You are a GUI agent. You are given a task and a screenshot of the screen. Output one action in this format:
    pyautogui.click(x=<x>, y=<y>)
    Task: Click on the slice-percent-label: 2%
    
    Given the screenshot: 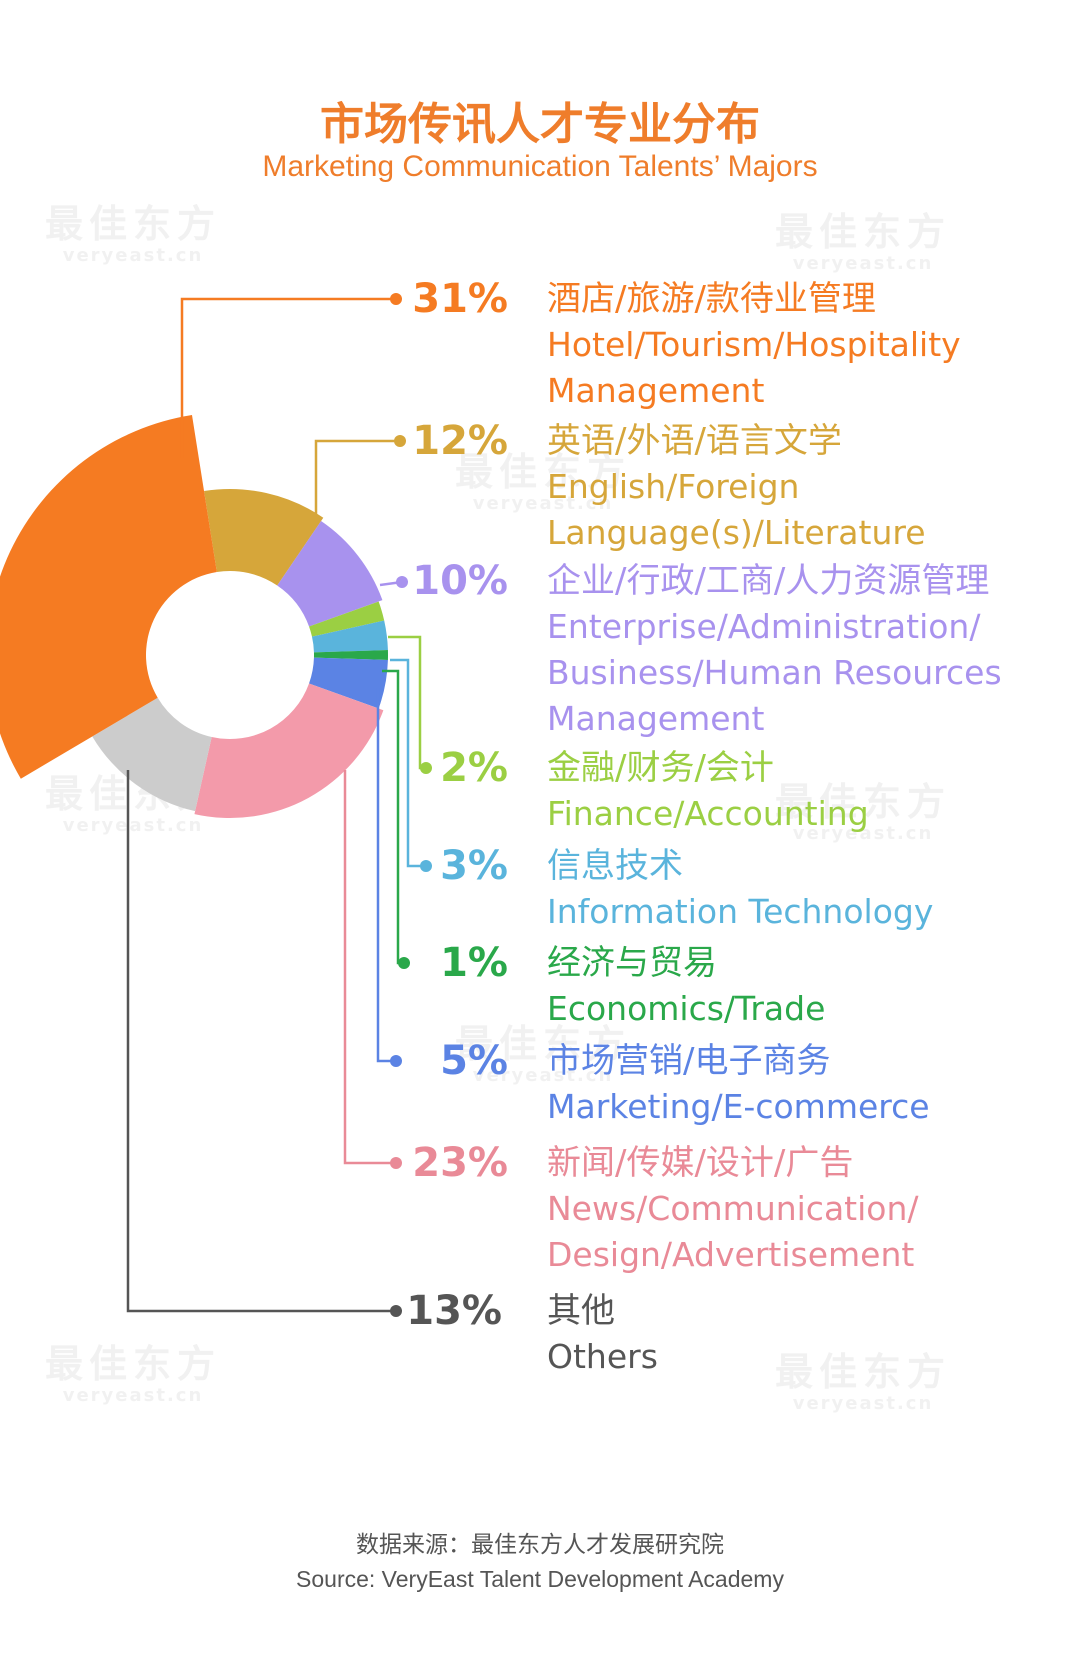 What is the action you would take?
    pyautogui.click(x=474, y=768)
    